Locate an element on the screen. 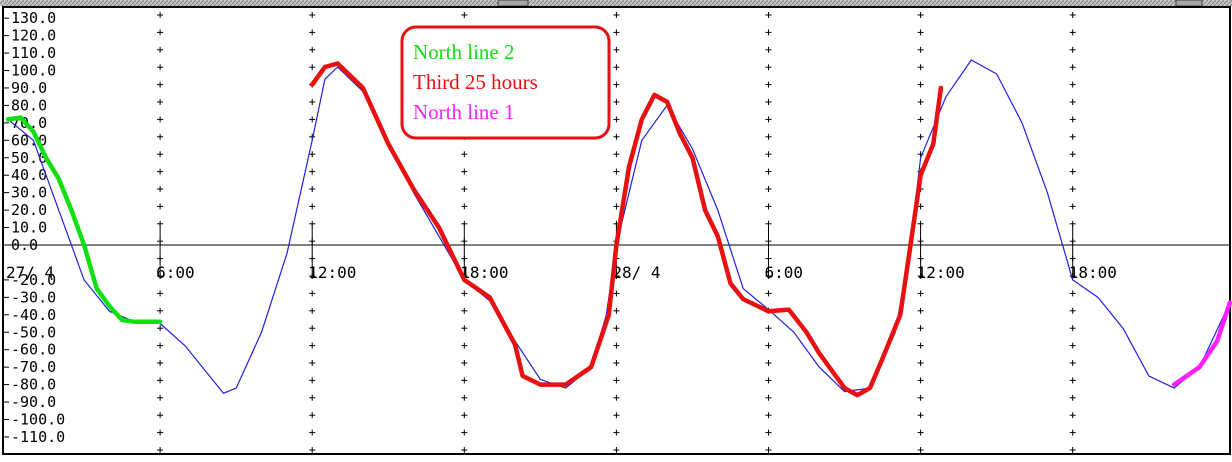 The width and height of the screenshot is (1232, 462). legend: North line 2 Third 25 hours North line 1 is located at coordinates (505, 82).